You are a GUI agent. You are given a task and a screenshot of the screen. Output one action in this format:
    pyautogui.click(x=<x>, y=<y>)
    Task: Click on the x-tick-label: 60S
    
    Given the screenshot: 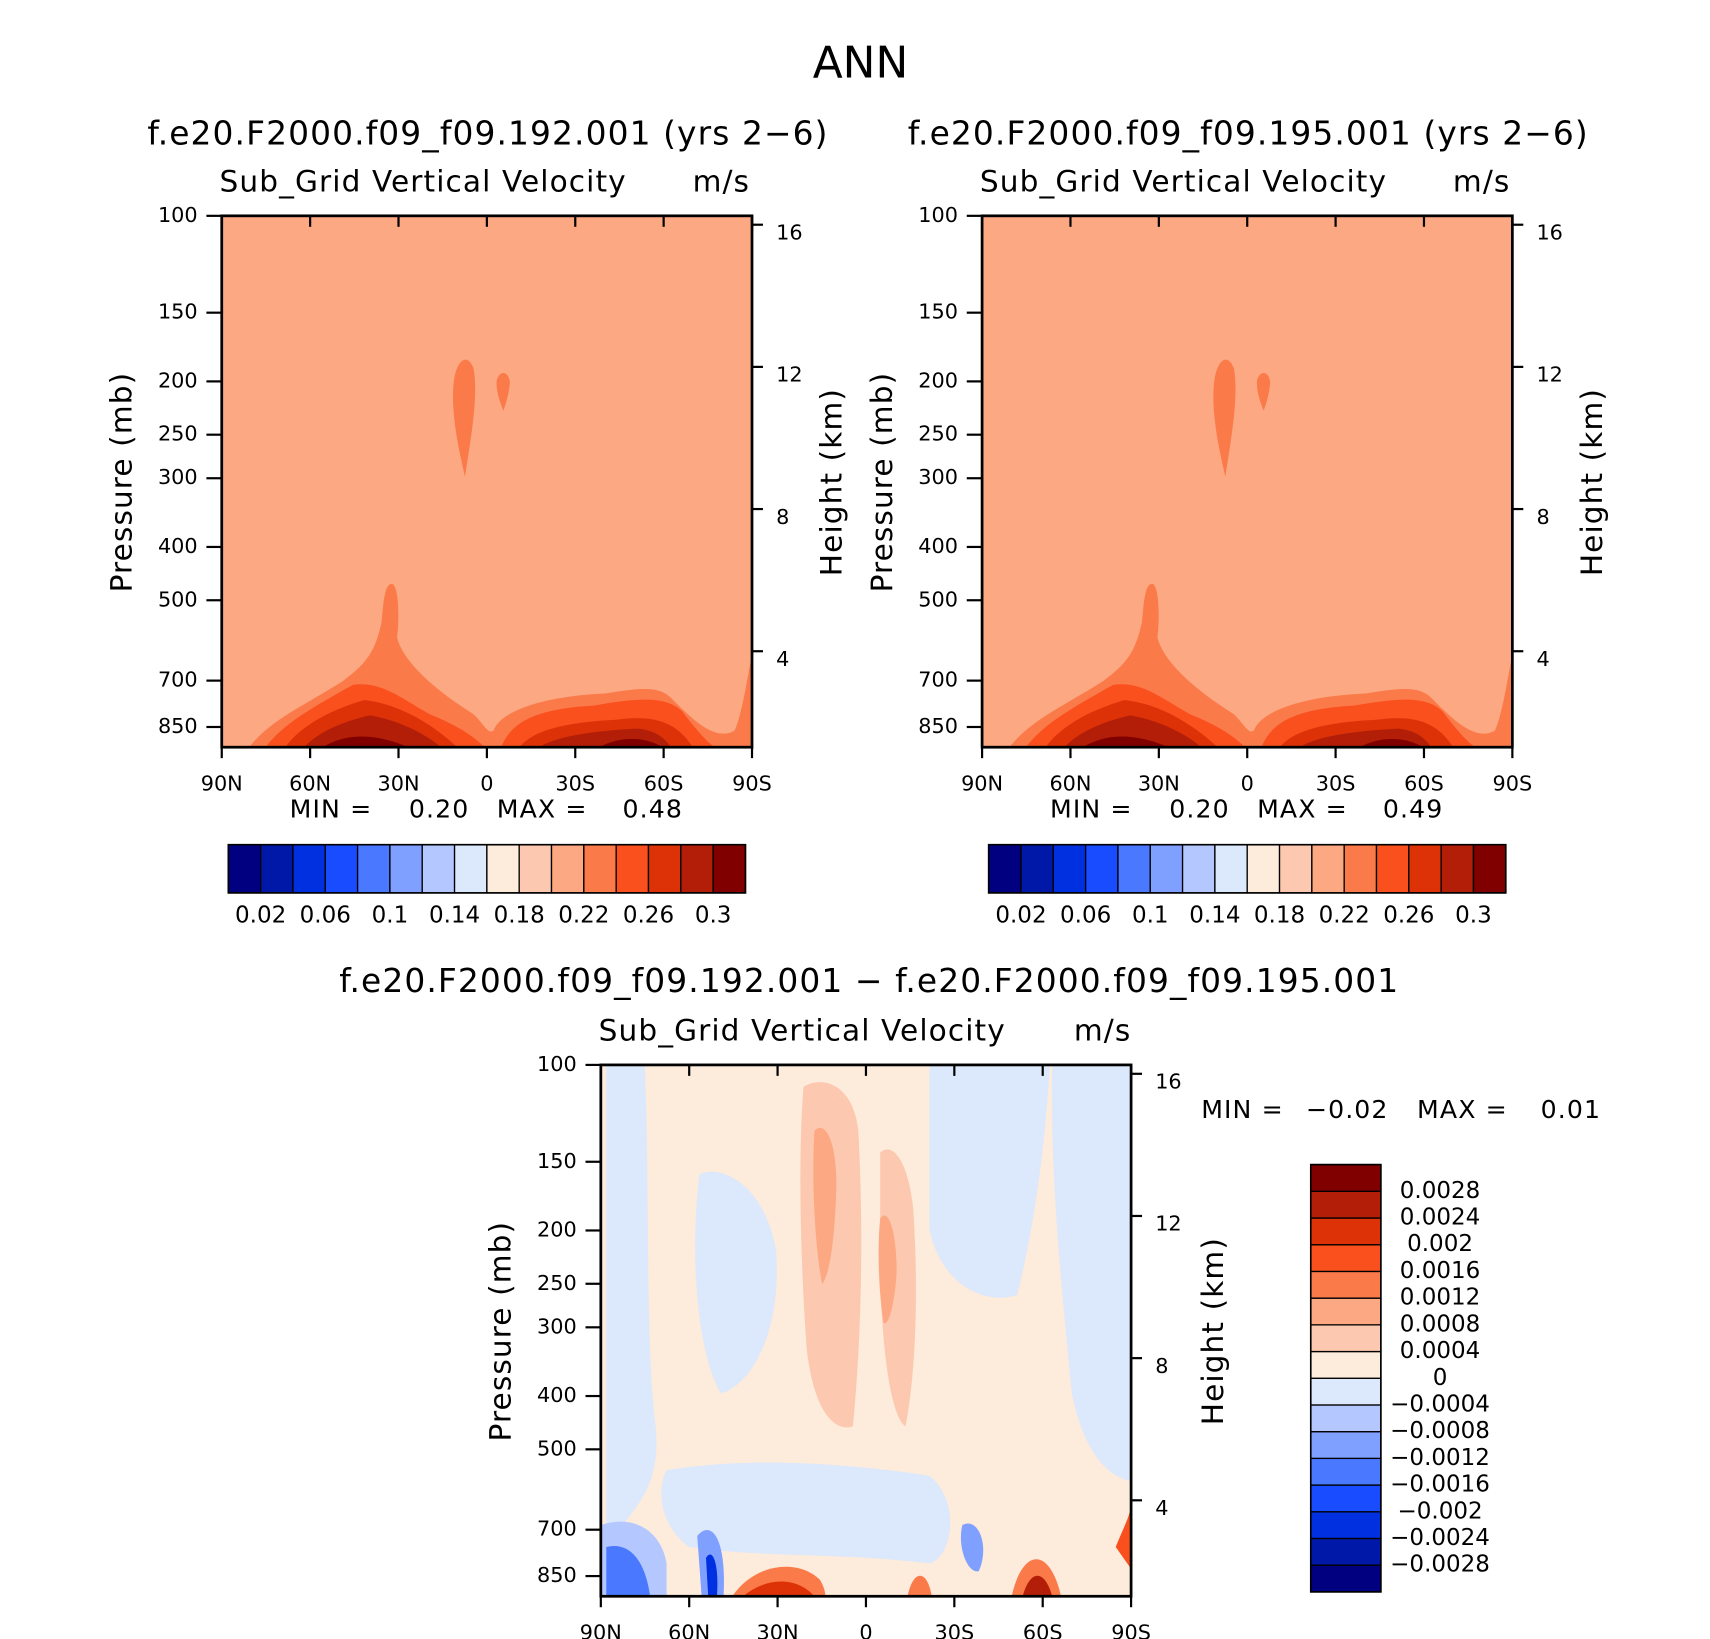 What is the action you would take?
    pyautogui.click(x=664, y=783)
    